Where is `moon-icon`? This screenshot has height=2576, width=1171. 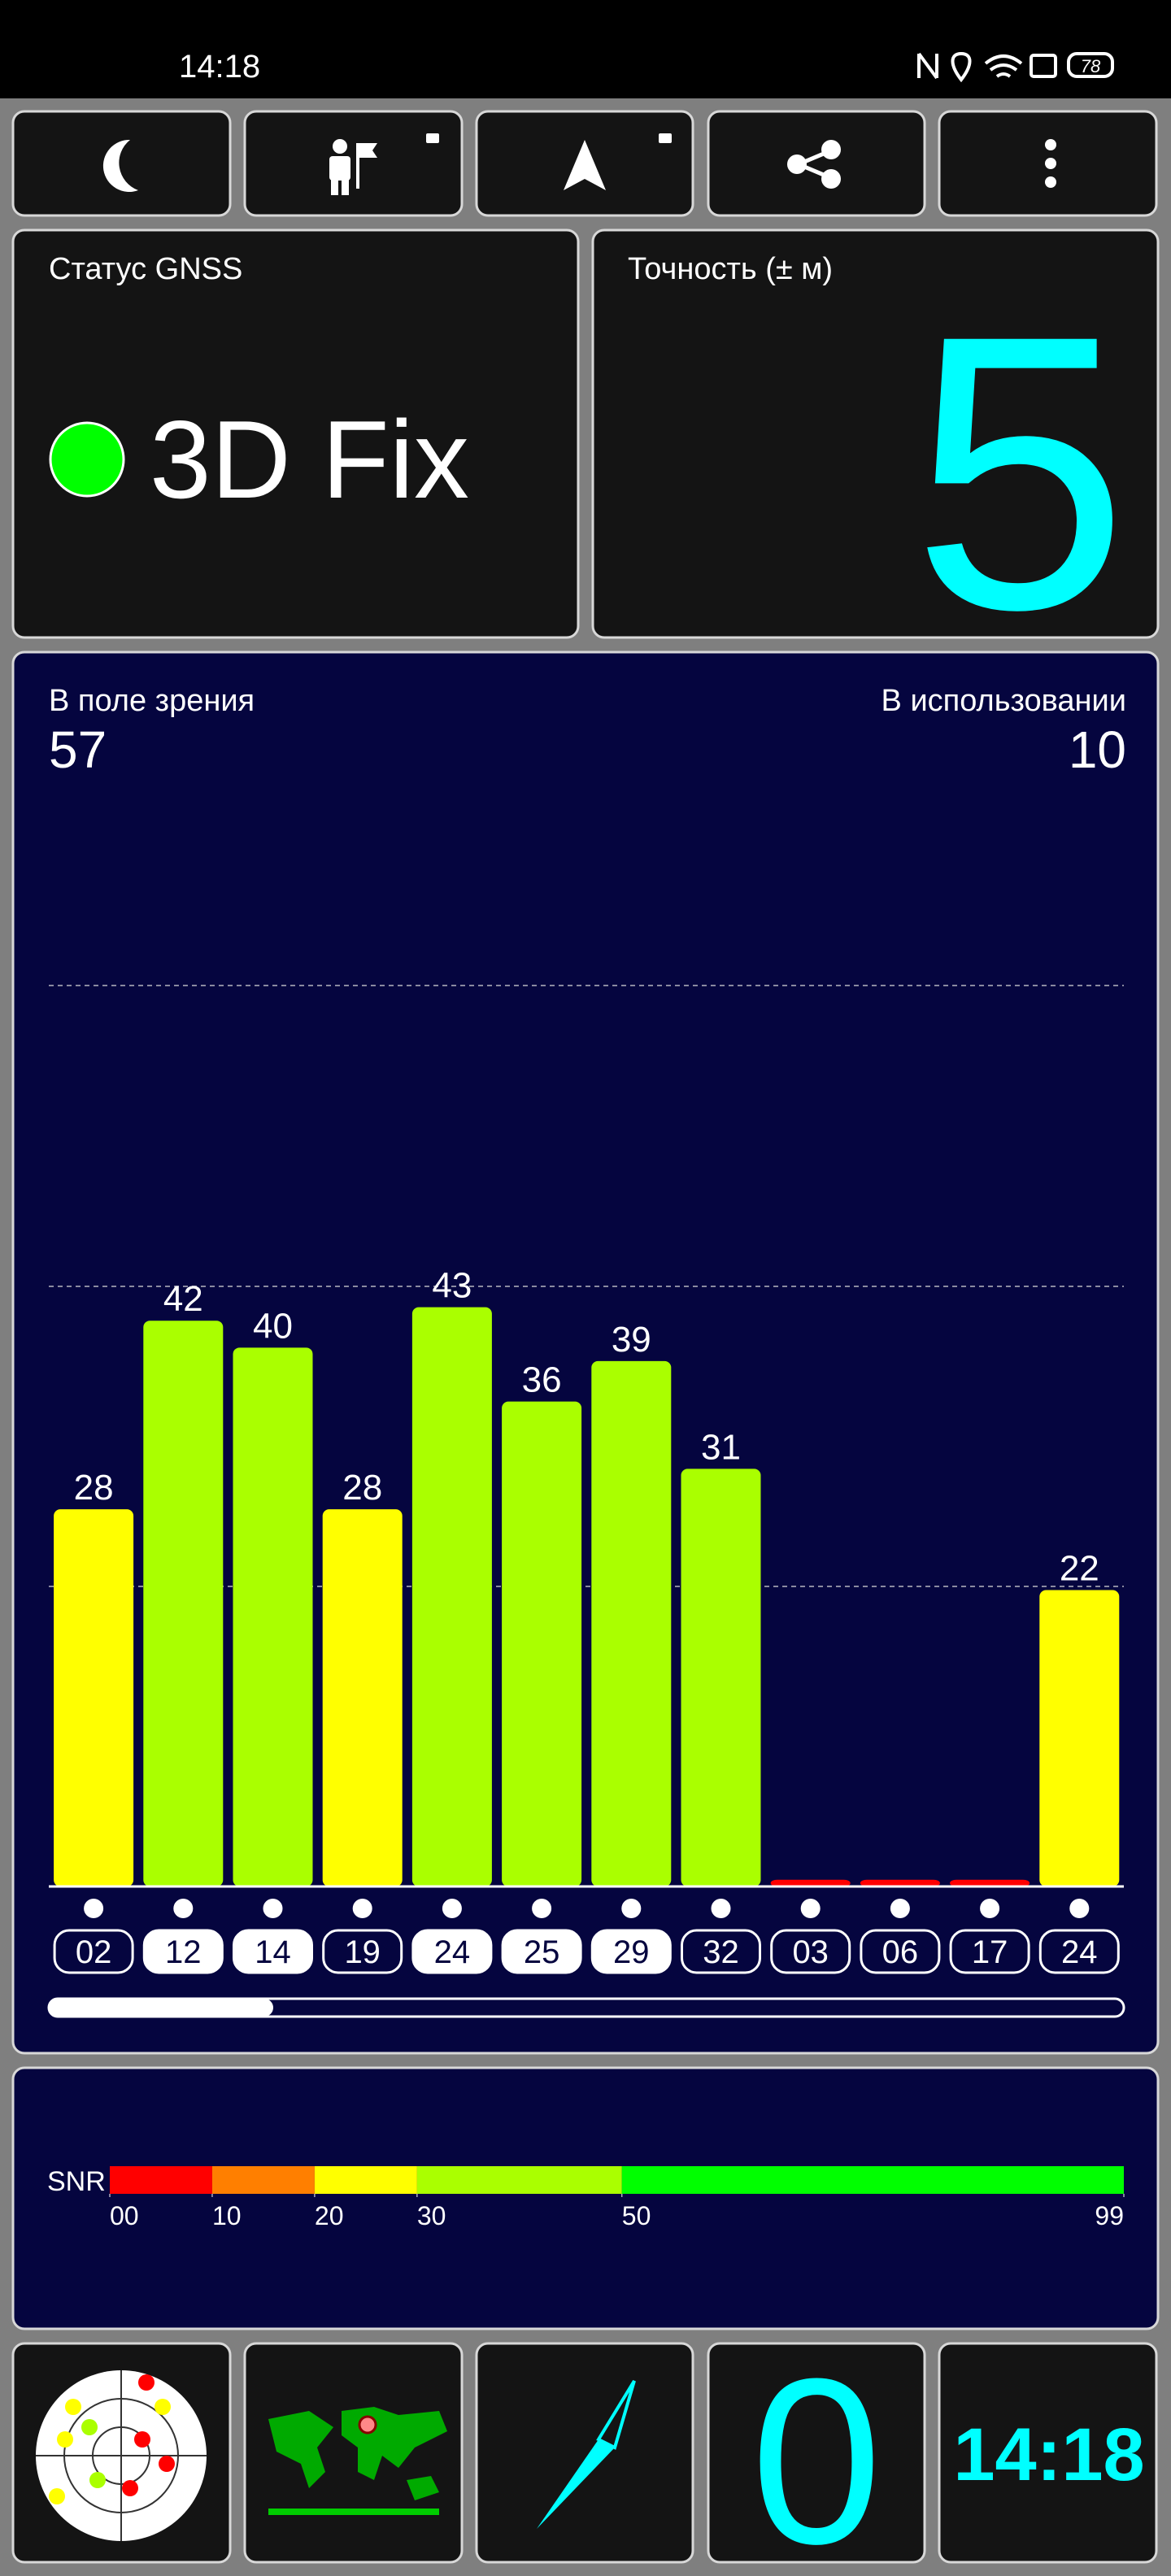
moon-icon is located at coordinates (120, 166).